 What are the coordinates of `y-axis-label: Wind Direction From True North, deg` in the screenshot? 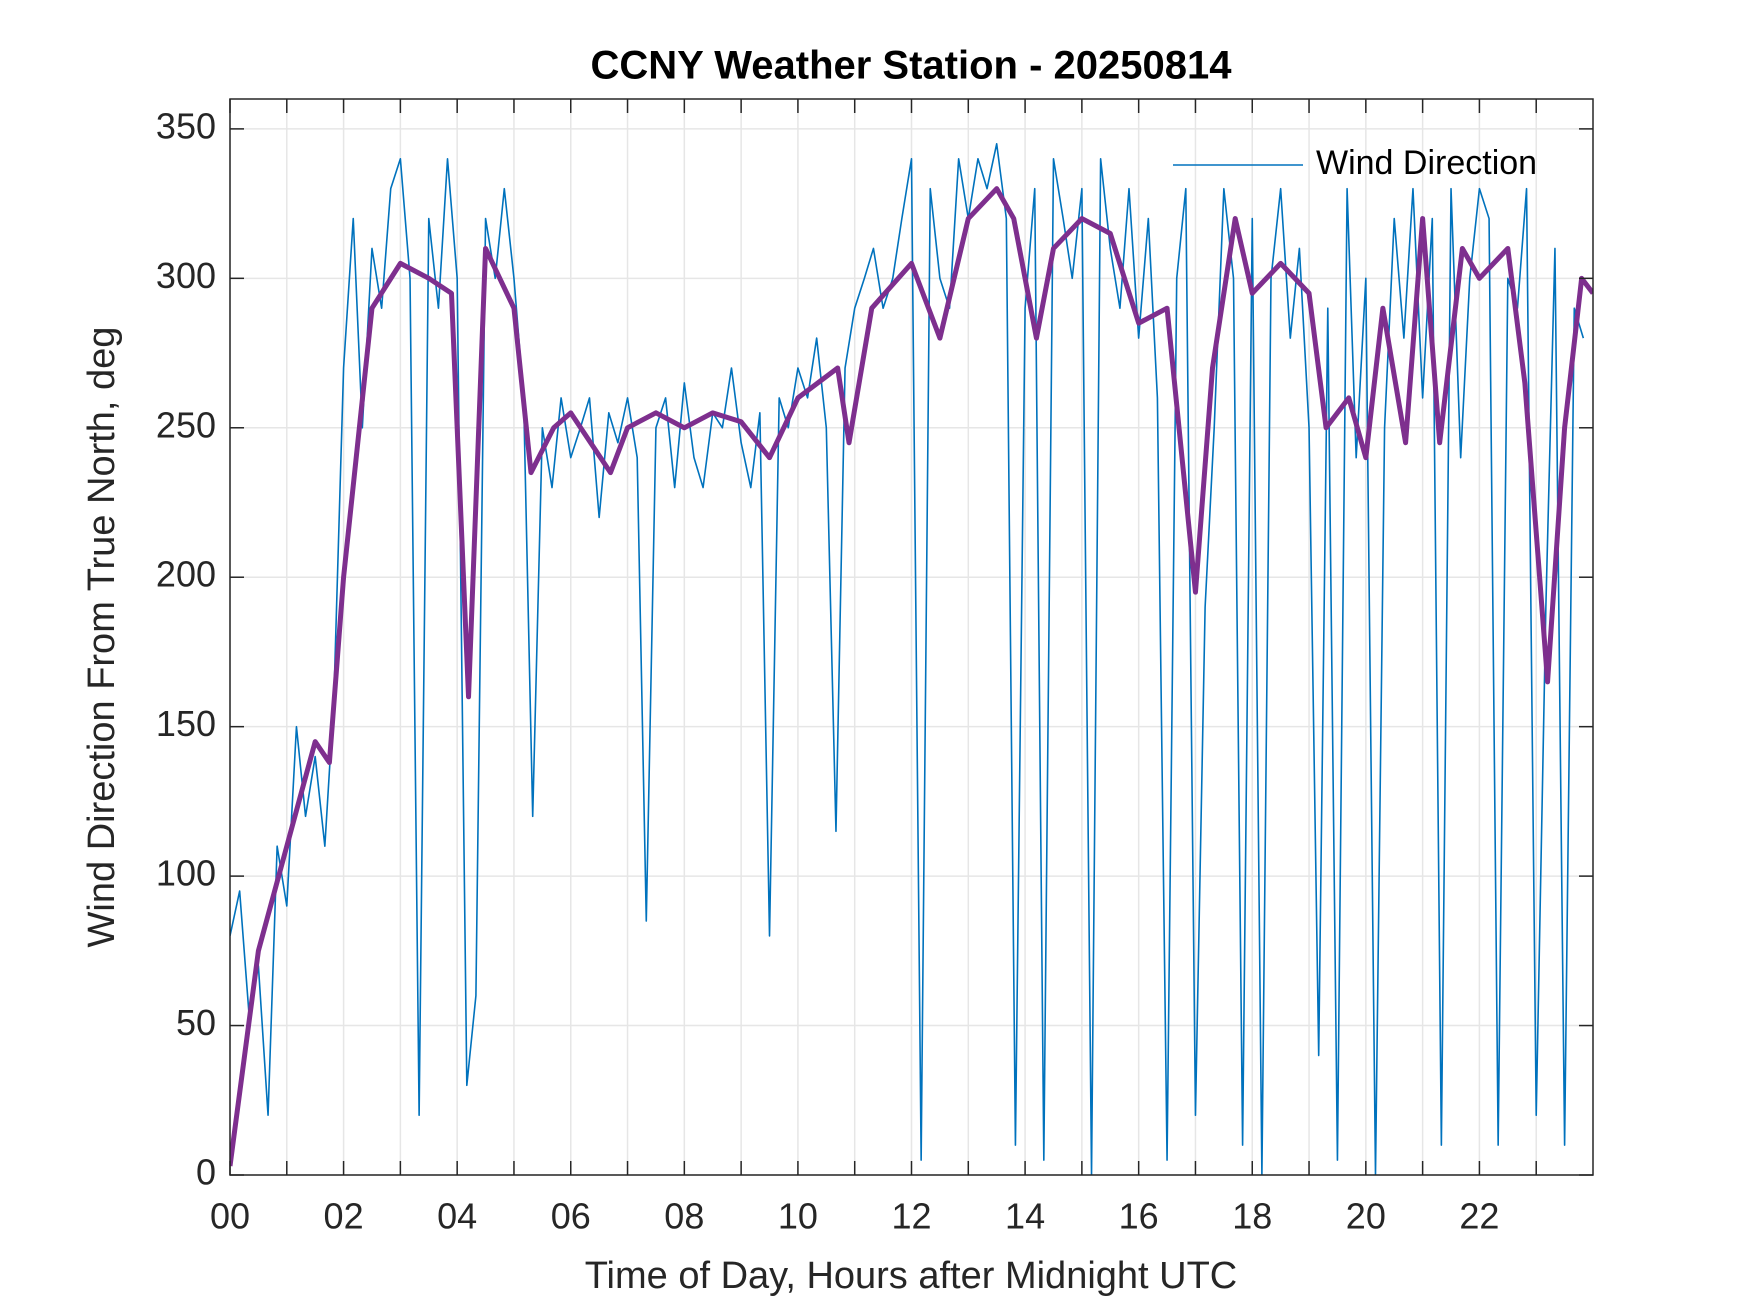 It's located at (102, 637).